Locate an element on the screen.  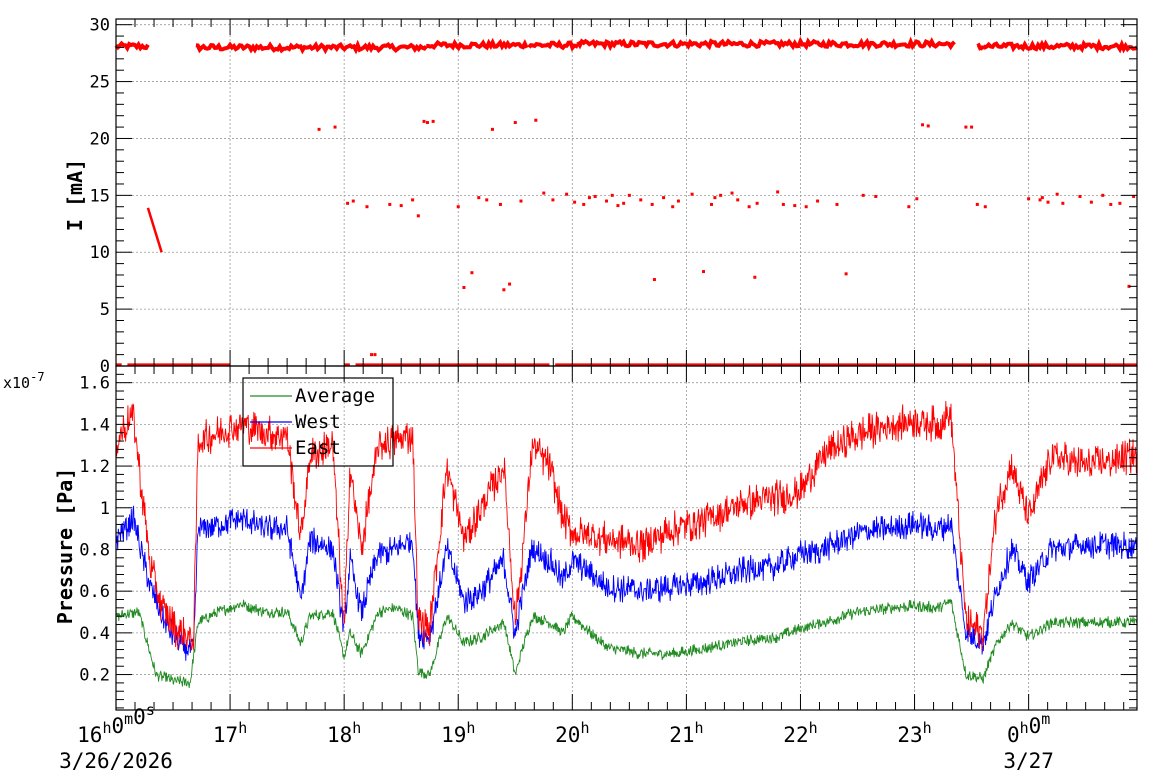
time-tick-label: 21h is located at coordinates (686, 733).